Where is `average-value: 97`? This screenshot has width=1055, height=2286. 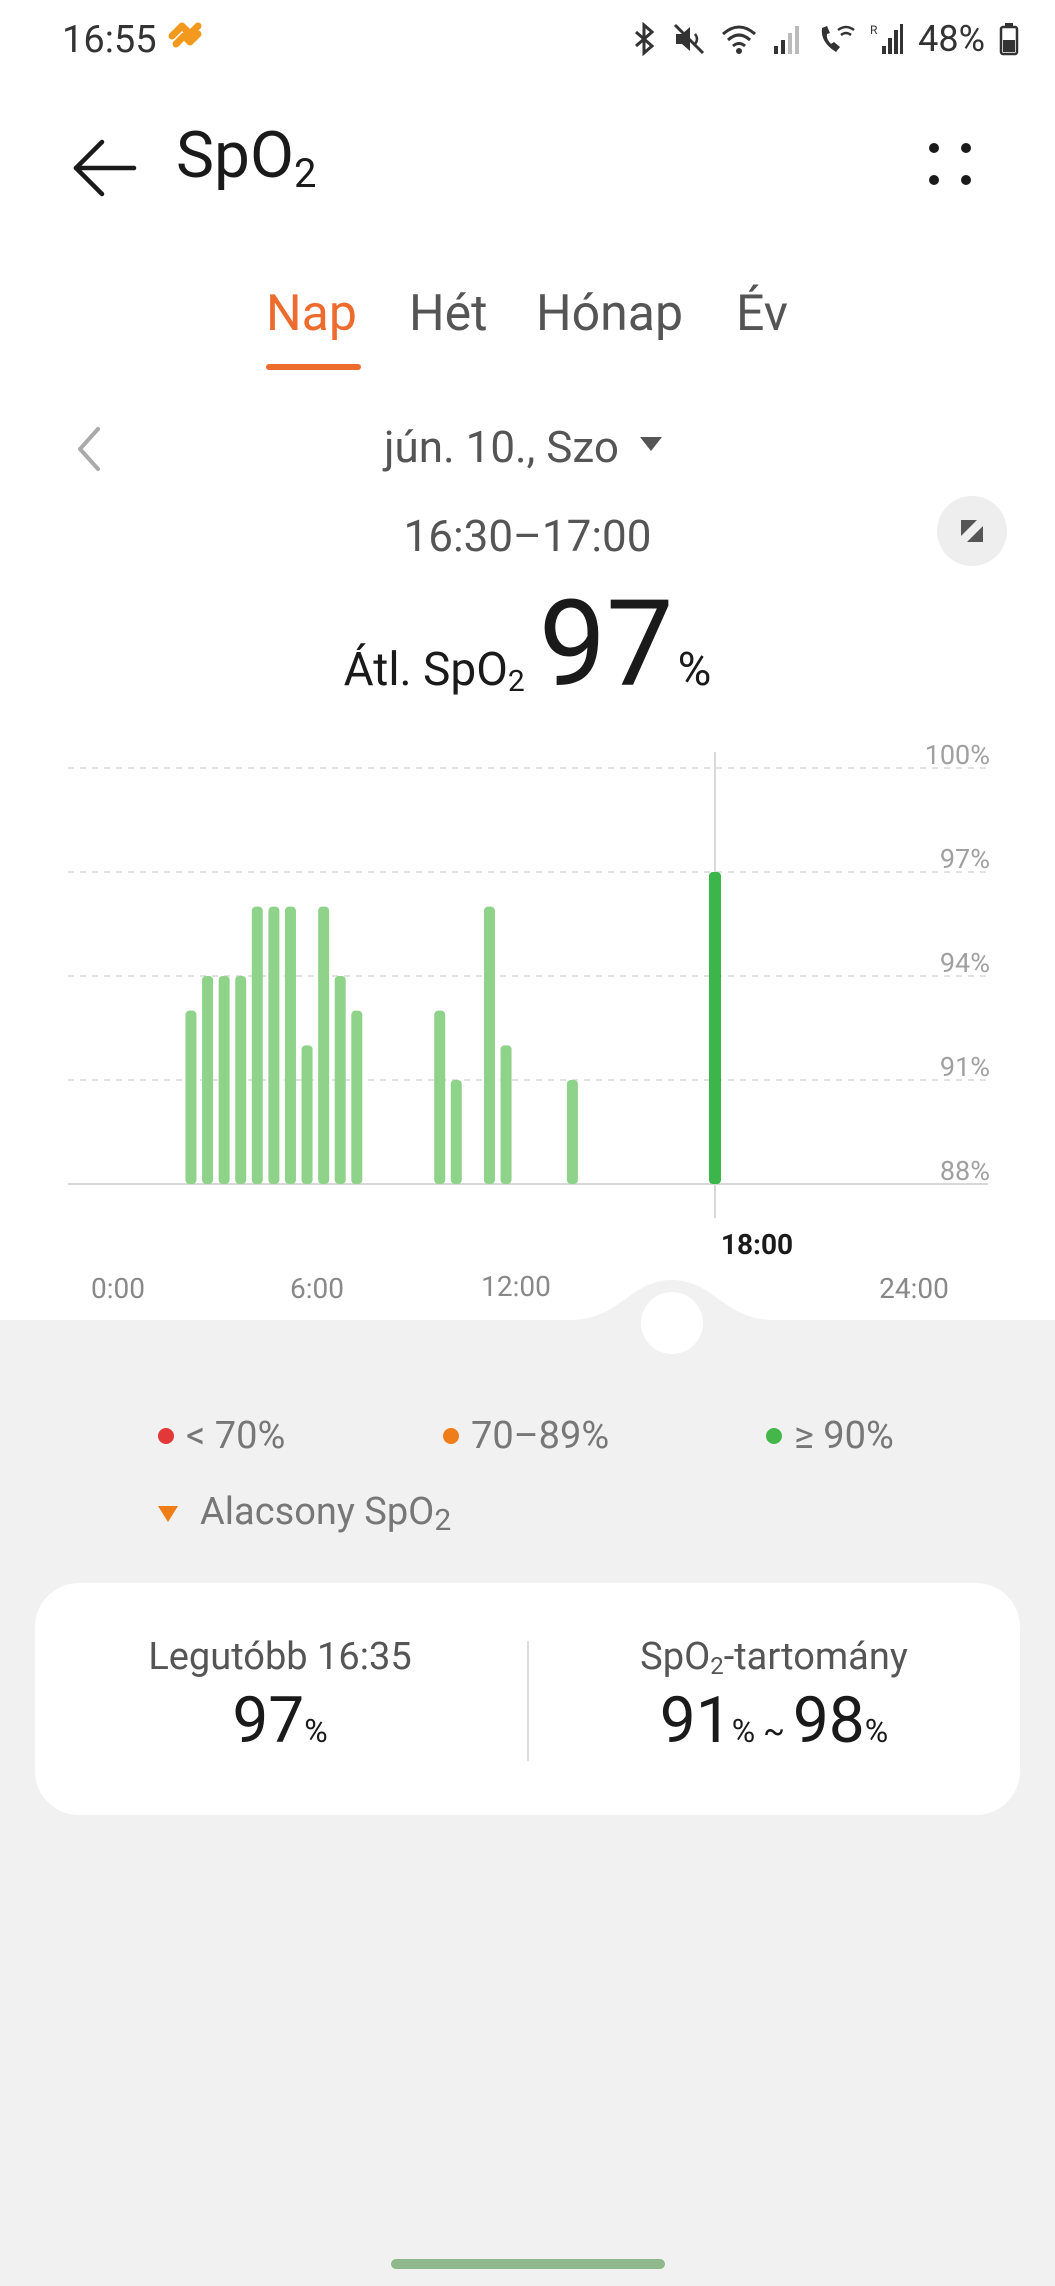
average-value: 97 is located at coordinates (606, 645).